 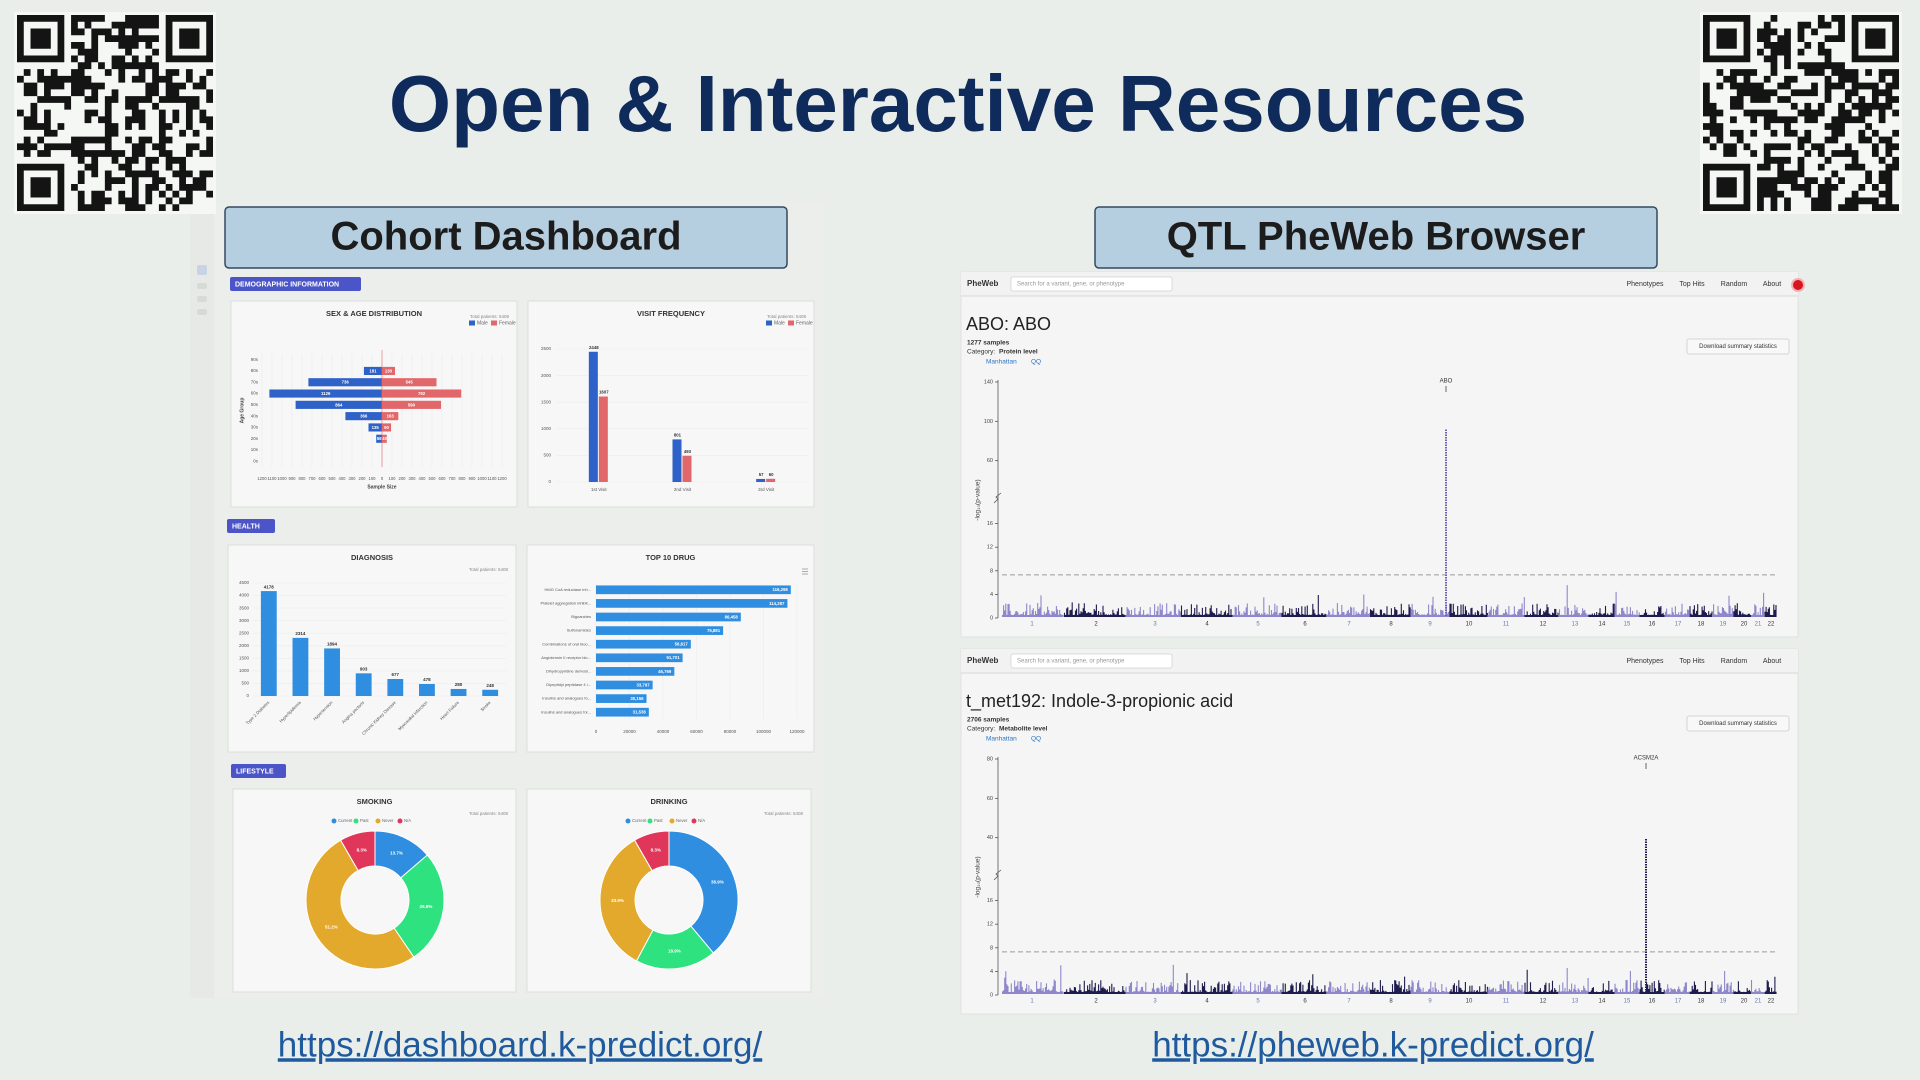 I want to click on y-tick-label: 8, so click(x=991, y=948).